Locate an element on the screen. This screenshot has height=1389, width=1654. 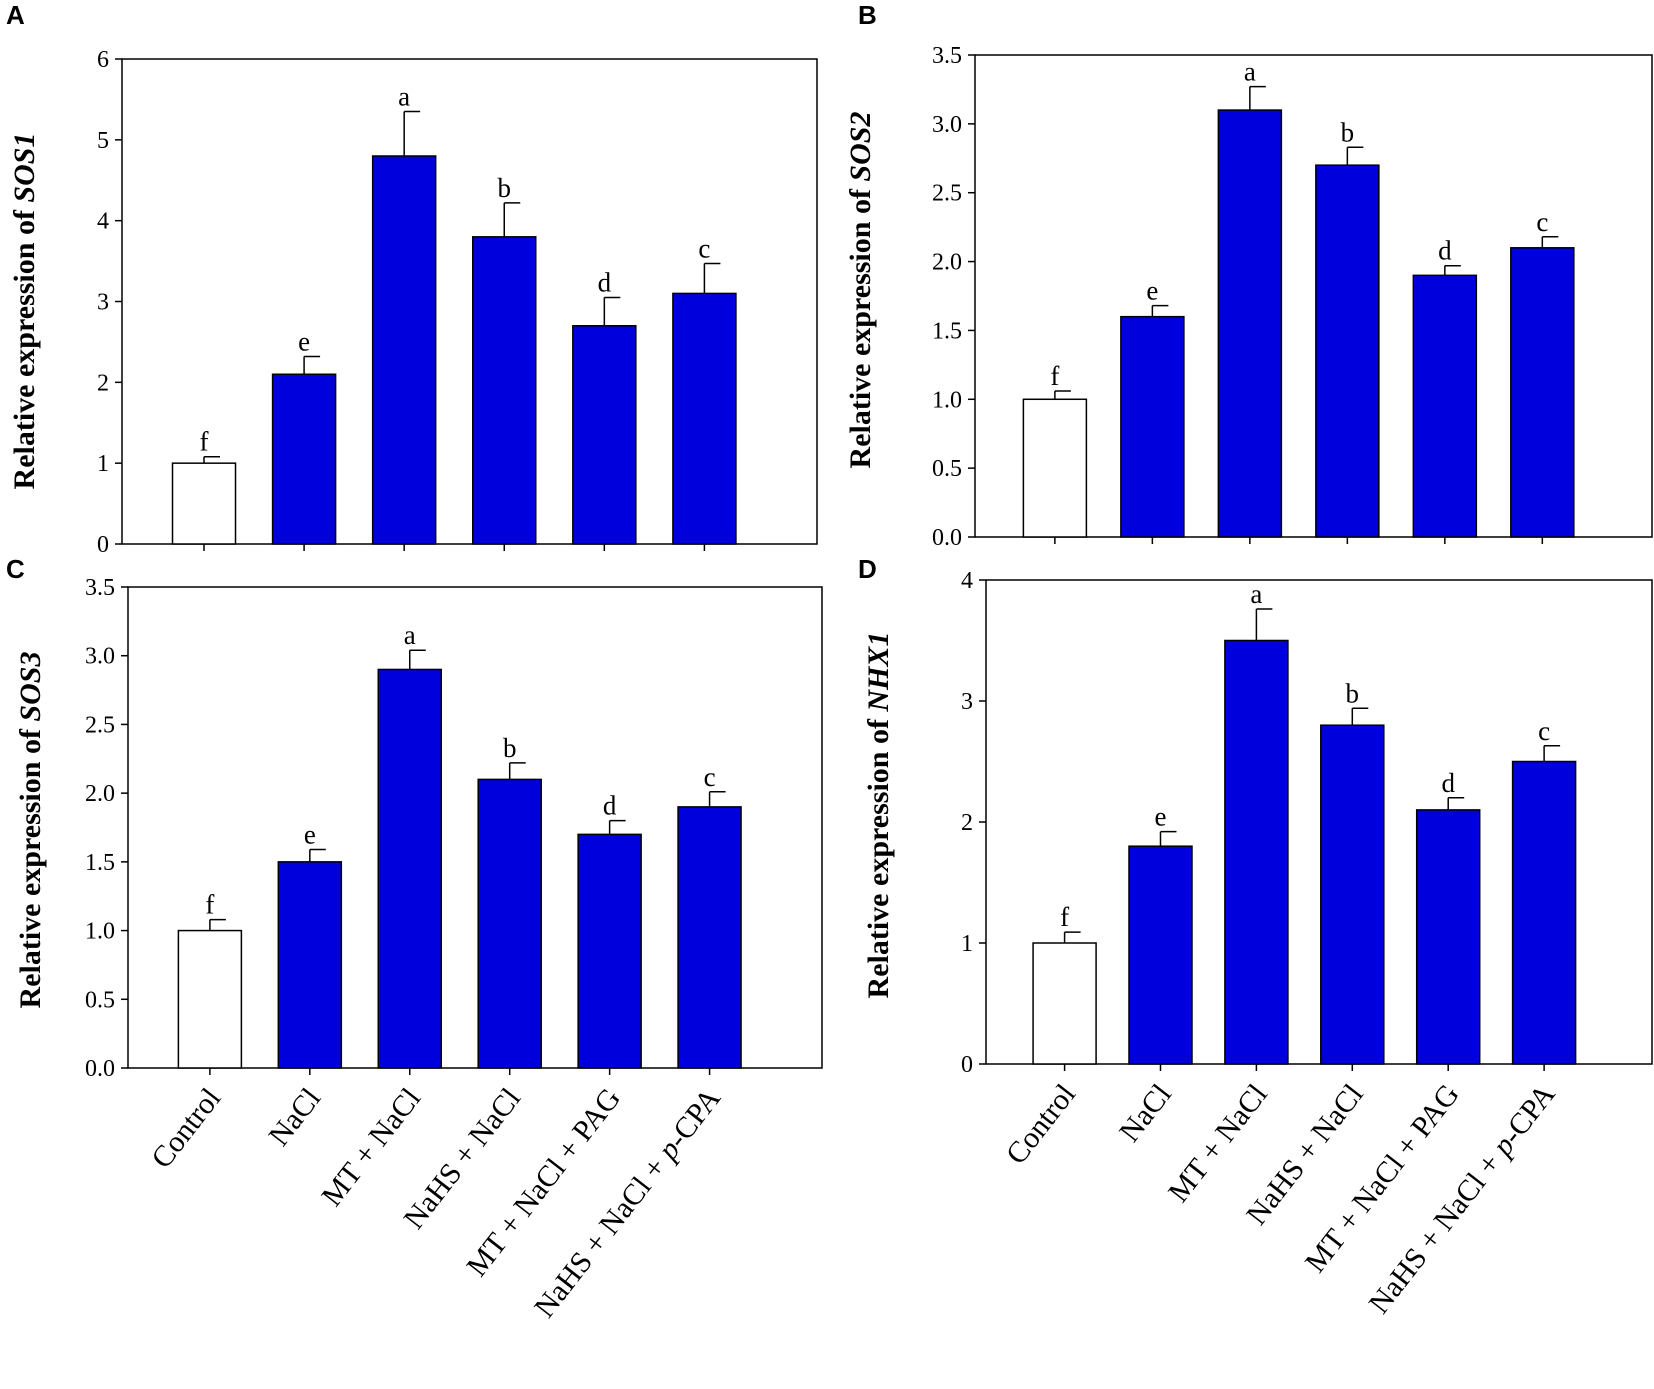
panel-letter-a: A is located at coordinates (15, 15).